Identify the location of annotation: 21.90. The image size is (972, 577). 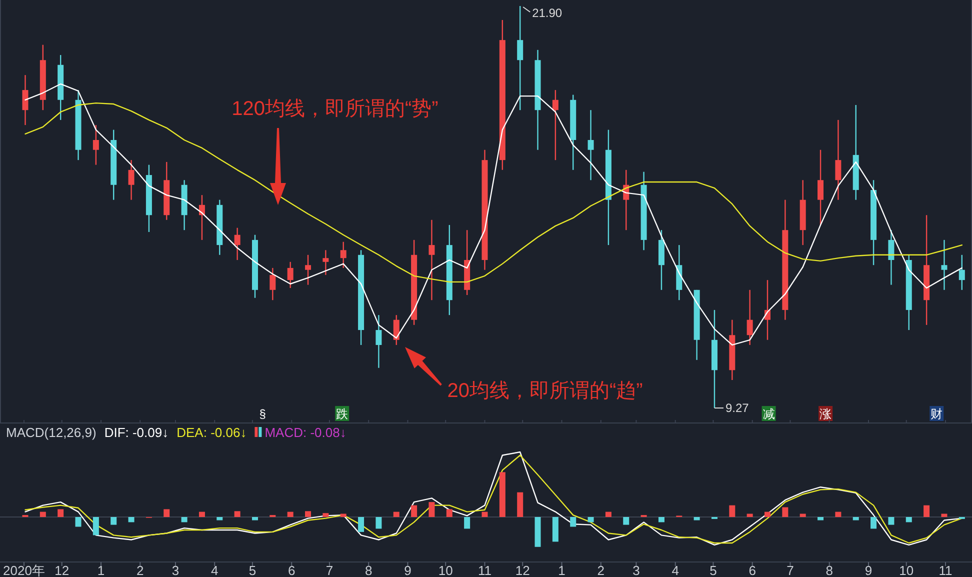
(547, 13).